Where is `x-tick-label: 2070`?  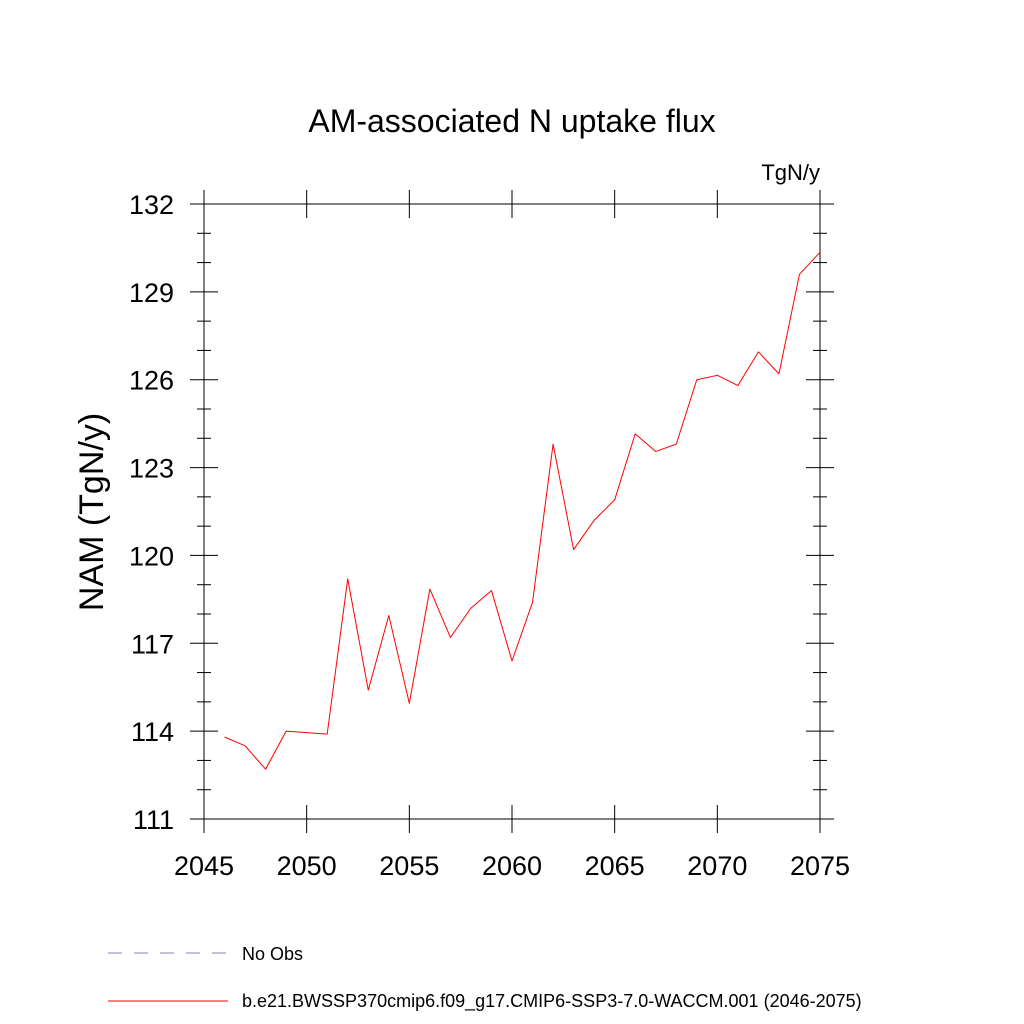
x-tick-label: 2070 is located at coordinates (717, 866).